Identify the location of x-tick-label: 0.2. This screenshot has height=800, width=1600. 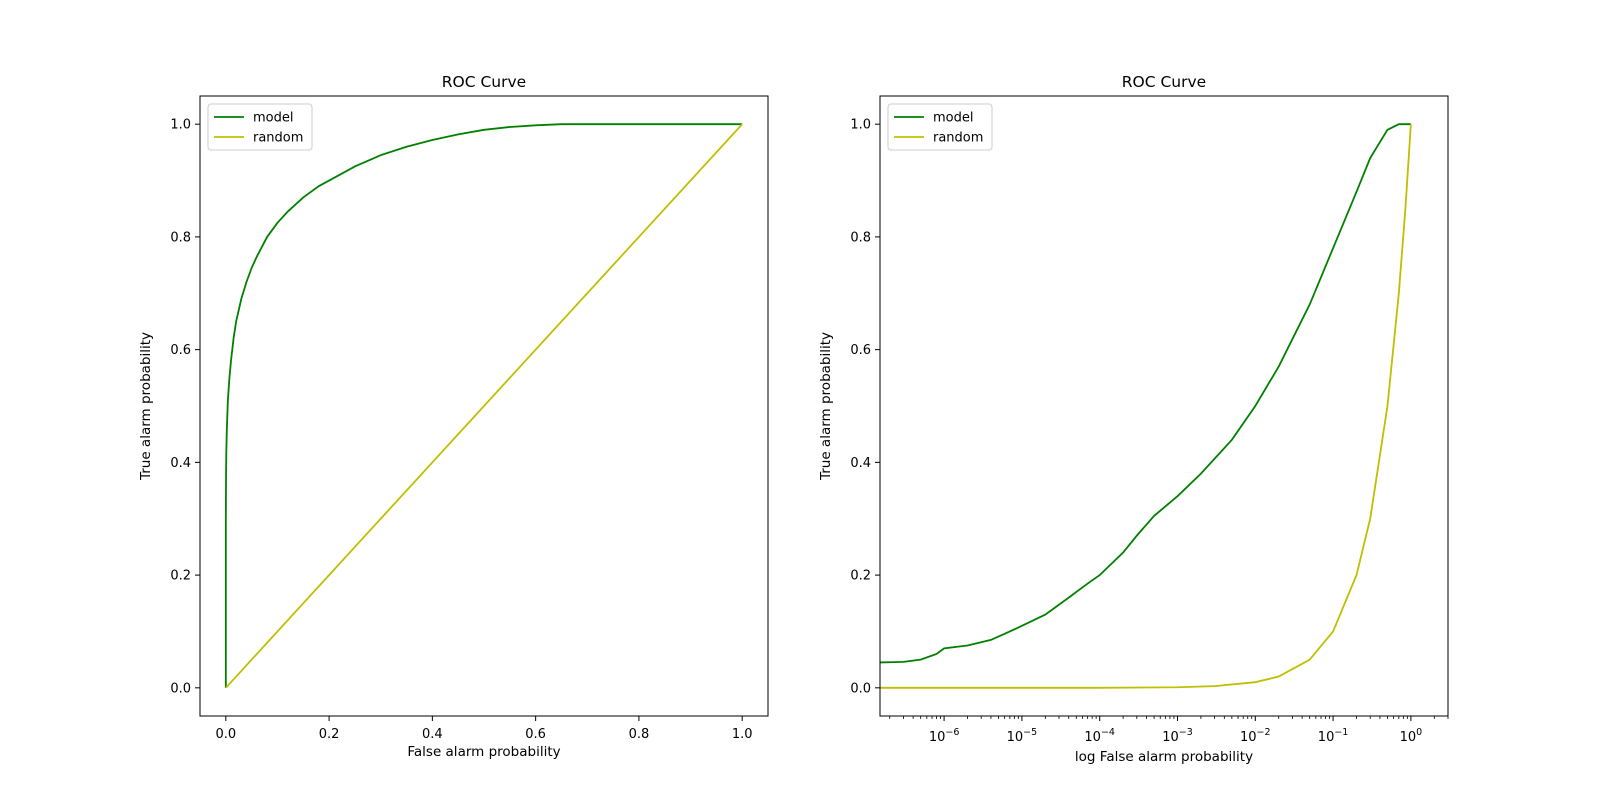
(329, 734).